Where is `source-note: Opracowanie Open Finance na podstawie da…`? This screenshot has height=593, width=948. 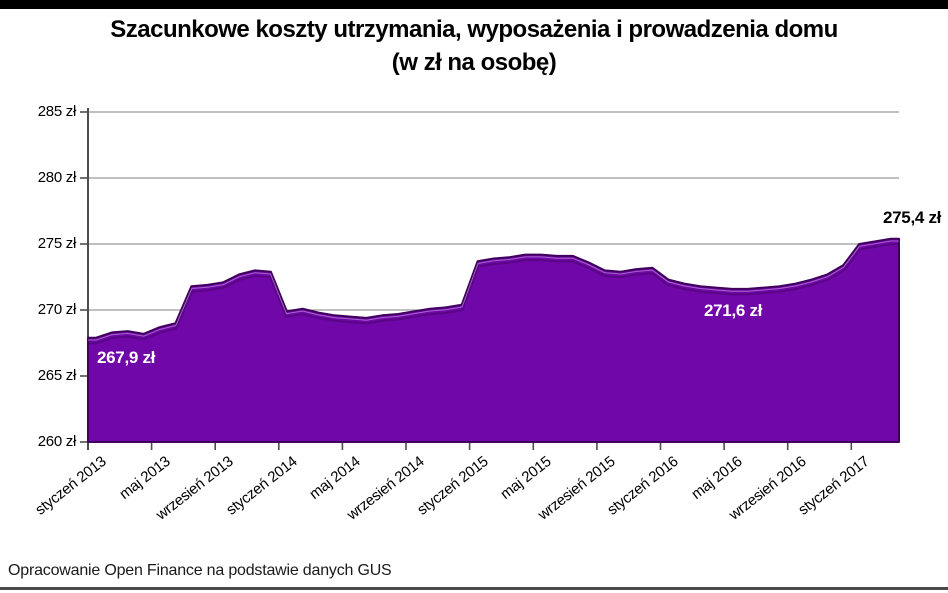 source-note: Opracowanie Open Finance na podstawie da… is located at coordinates (200, 570).